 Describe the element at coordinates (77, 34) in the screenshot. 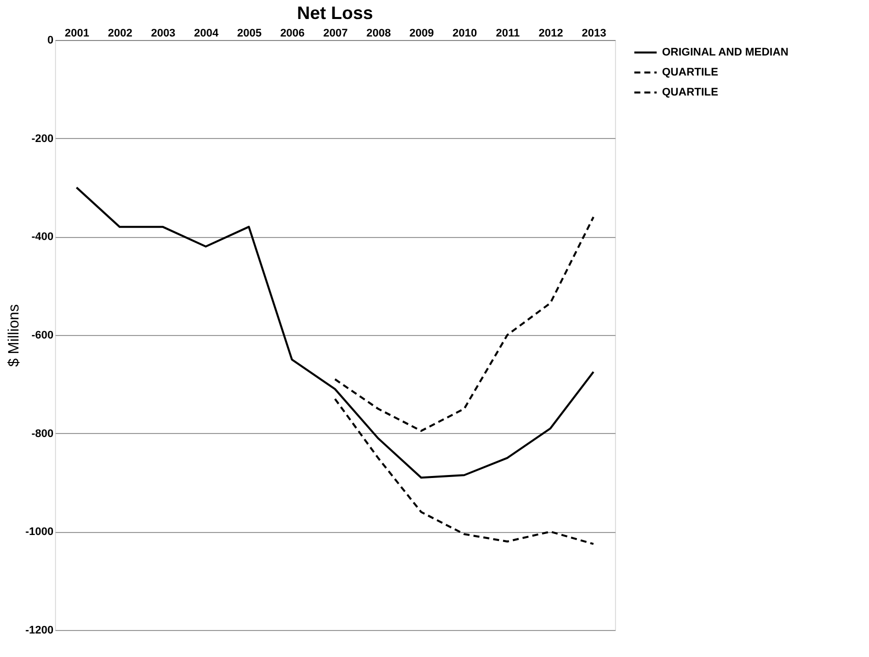

I see `x-tick-label: 2001` at that location.